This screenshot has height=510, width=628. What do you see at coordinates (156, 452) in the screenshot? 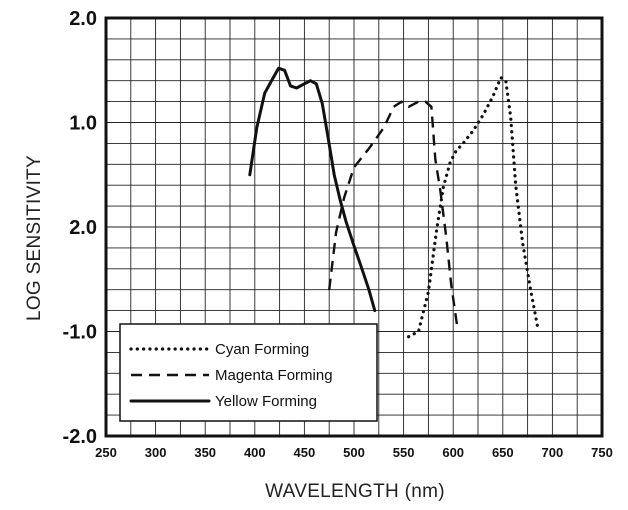
I see `x-tick-label: 300` at bounding box center [156, 452].